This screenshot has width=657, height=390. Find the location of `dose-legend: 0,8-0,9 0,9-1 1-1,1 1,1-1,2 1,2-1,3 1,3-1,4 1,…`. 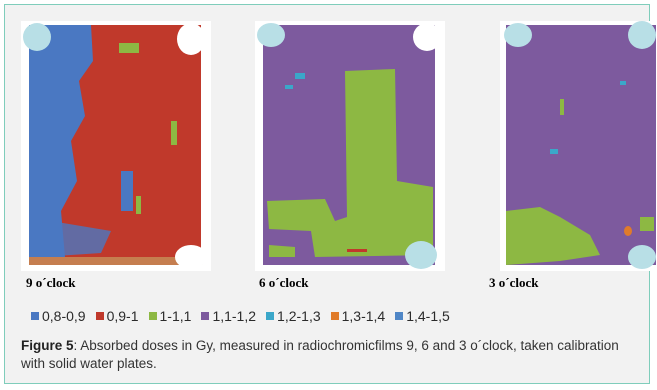

dose-legend: 0,8-0,9 0,9-1 1-1,1 1,1-1,2 1,2-1,3 1,3-1,4 1,… is located at coordinates (245, 316).